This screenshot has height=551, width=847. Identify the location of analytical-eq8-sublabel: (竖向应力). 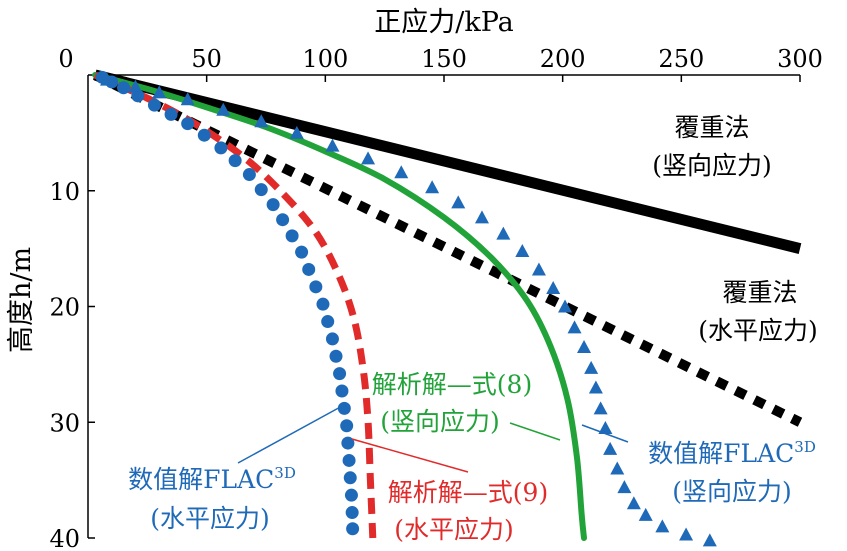
(440, 421).